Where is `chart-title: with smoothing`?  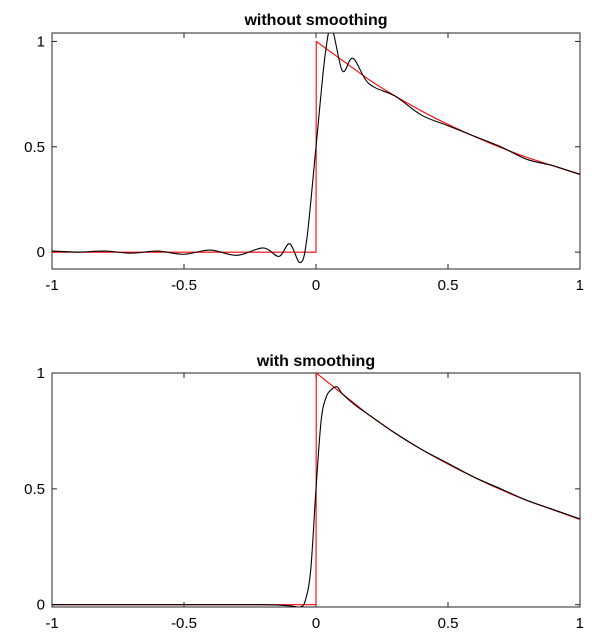 chart-title: with smoothing is located at coordinates (315, 361).